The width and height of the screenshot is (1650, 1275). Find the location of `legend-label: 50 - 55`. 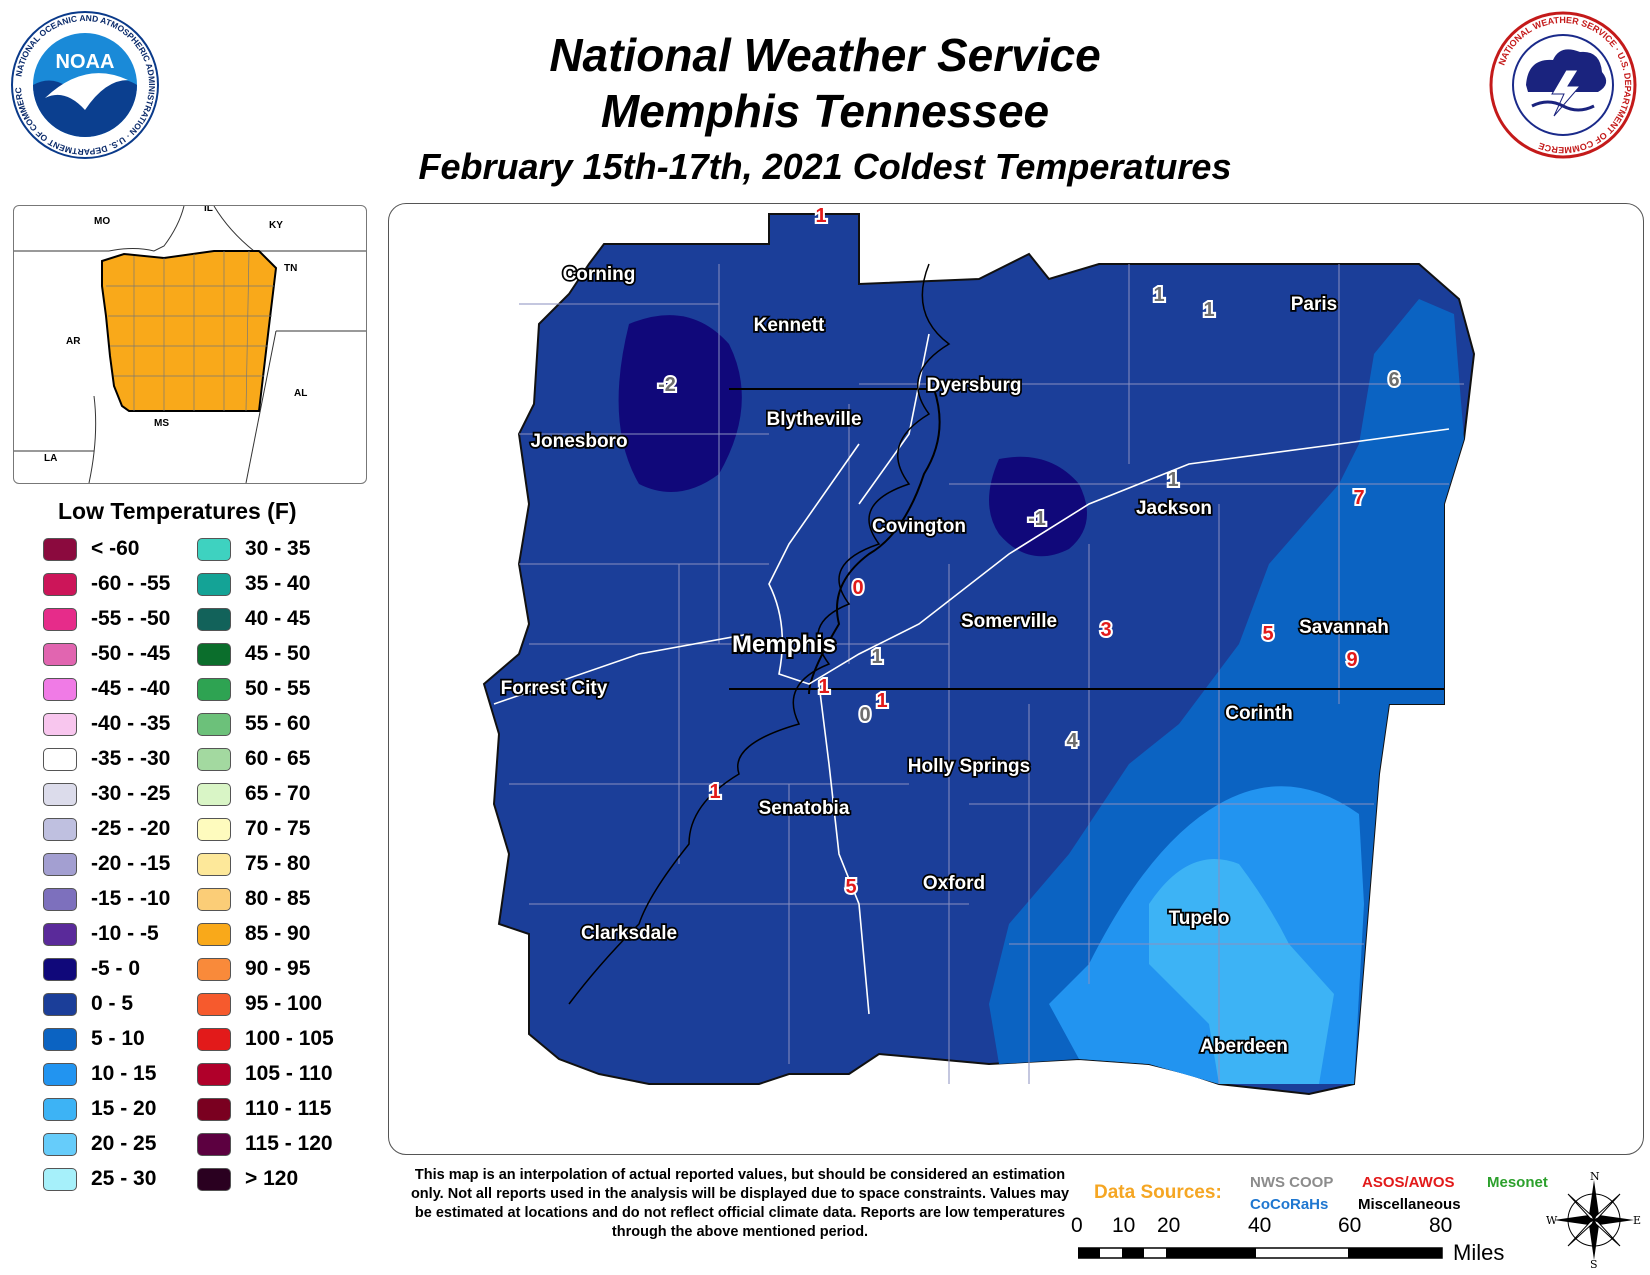

legend-label: 50 - 55 is located at coordinates (278, 688).